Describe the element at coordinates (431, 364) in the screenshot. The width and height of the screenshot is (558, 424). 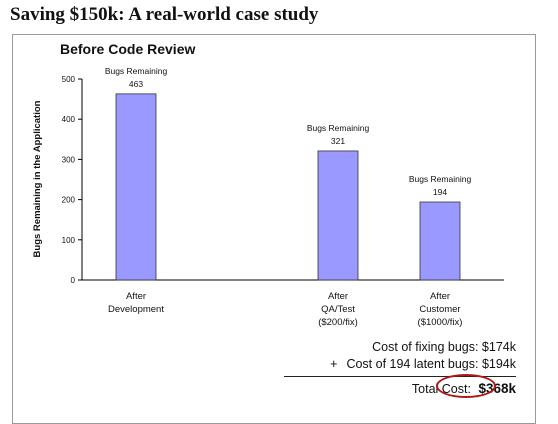
I see `cost-latent-text: Cost of 194 latent bugs: $194k` at that location.